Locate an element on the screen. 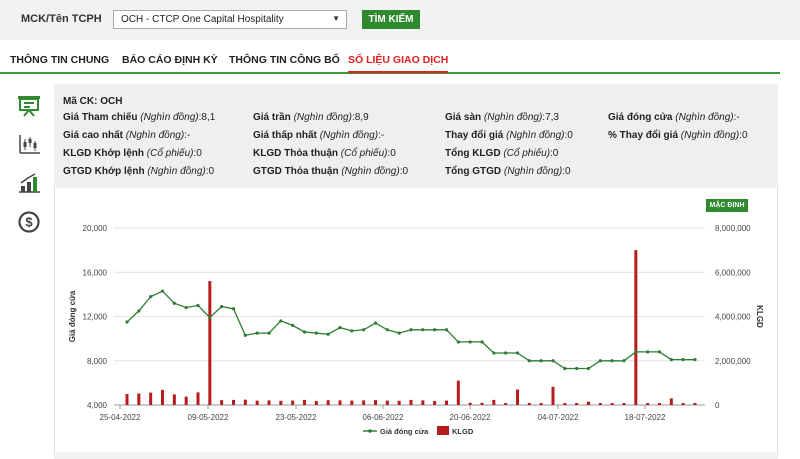 This screenshot has width=800, height=459. bottom-strip is located at coordinates (416, 455).